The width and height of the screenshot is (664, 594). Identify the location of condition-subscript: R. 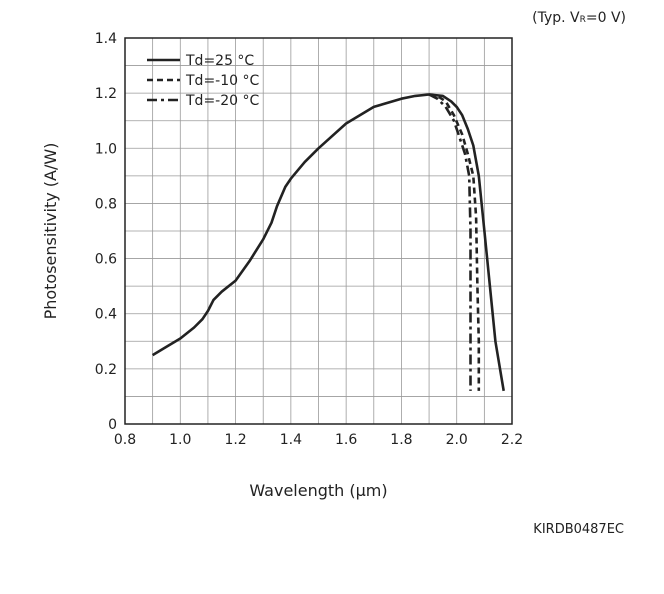
(582, 20).